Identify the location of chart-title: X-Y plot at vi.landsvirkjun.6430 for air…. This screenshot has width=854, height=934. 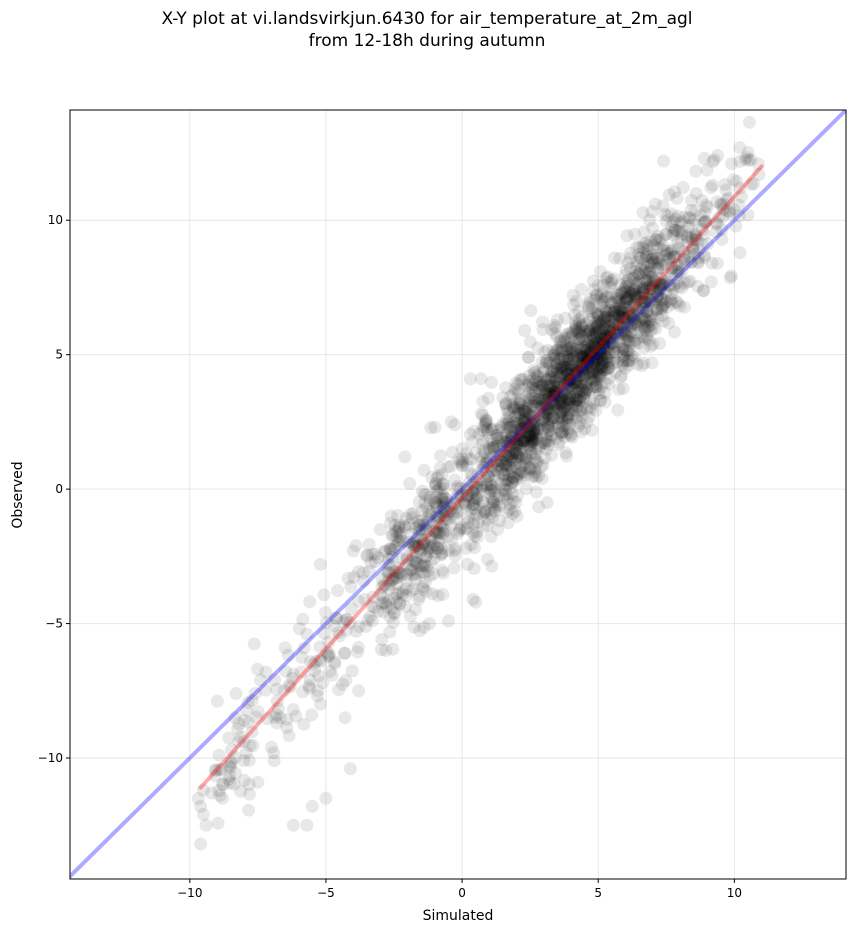
(427, 19).